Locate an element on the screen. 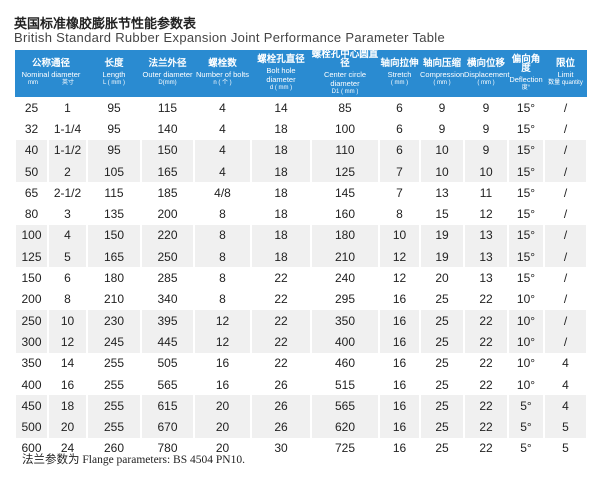 Image resolution: width=600 pixels, height=480 pixels. table-cell: 14 is located at coordinates (281, 108).